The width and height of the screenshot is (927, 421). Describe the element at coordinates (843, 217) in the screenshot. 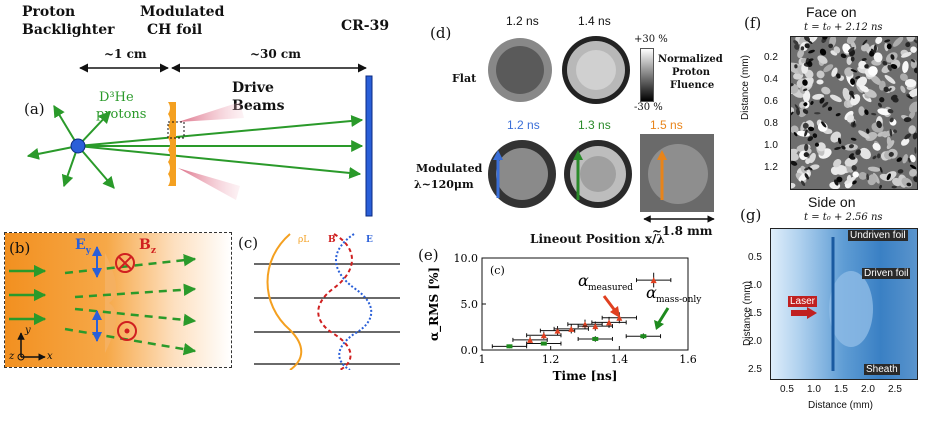

I see `side-on-time: t = t₀ + 2.56 ns` at that location.